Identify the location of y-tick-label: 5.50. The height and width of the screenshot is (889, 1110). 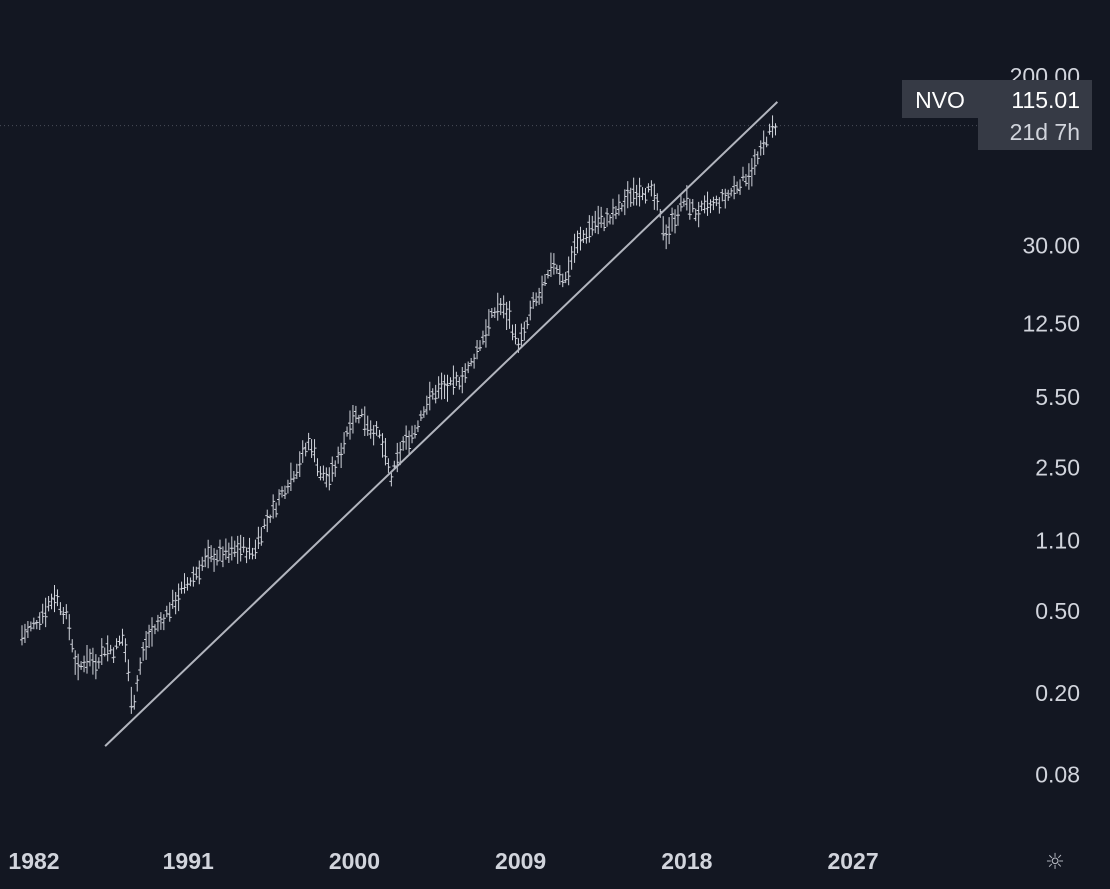
(1057, 397).